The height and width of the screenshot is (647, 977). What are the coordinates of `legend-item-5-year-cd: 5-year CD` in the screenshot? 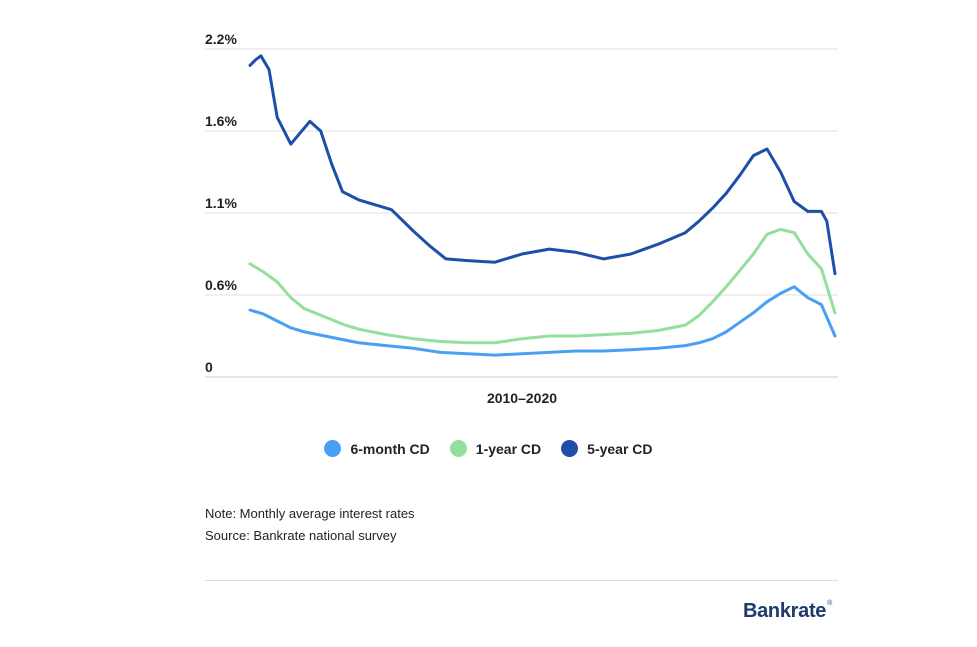 It's located at (607, 448).